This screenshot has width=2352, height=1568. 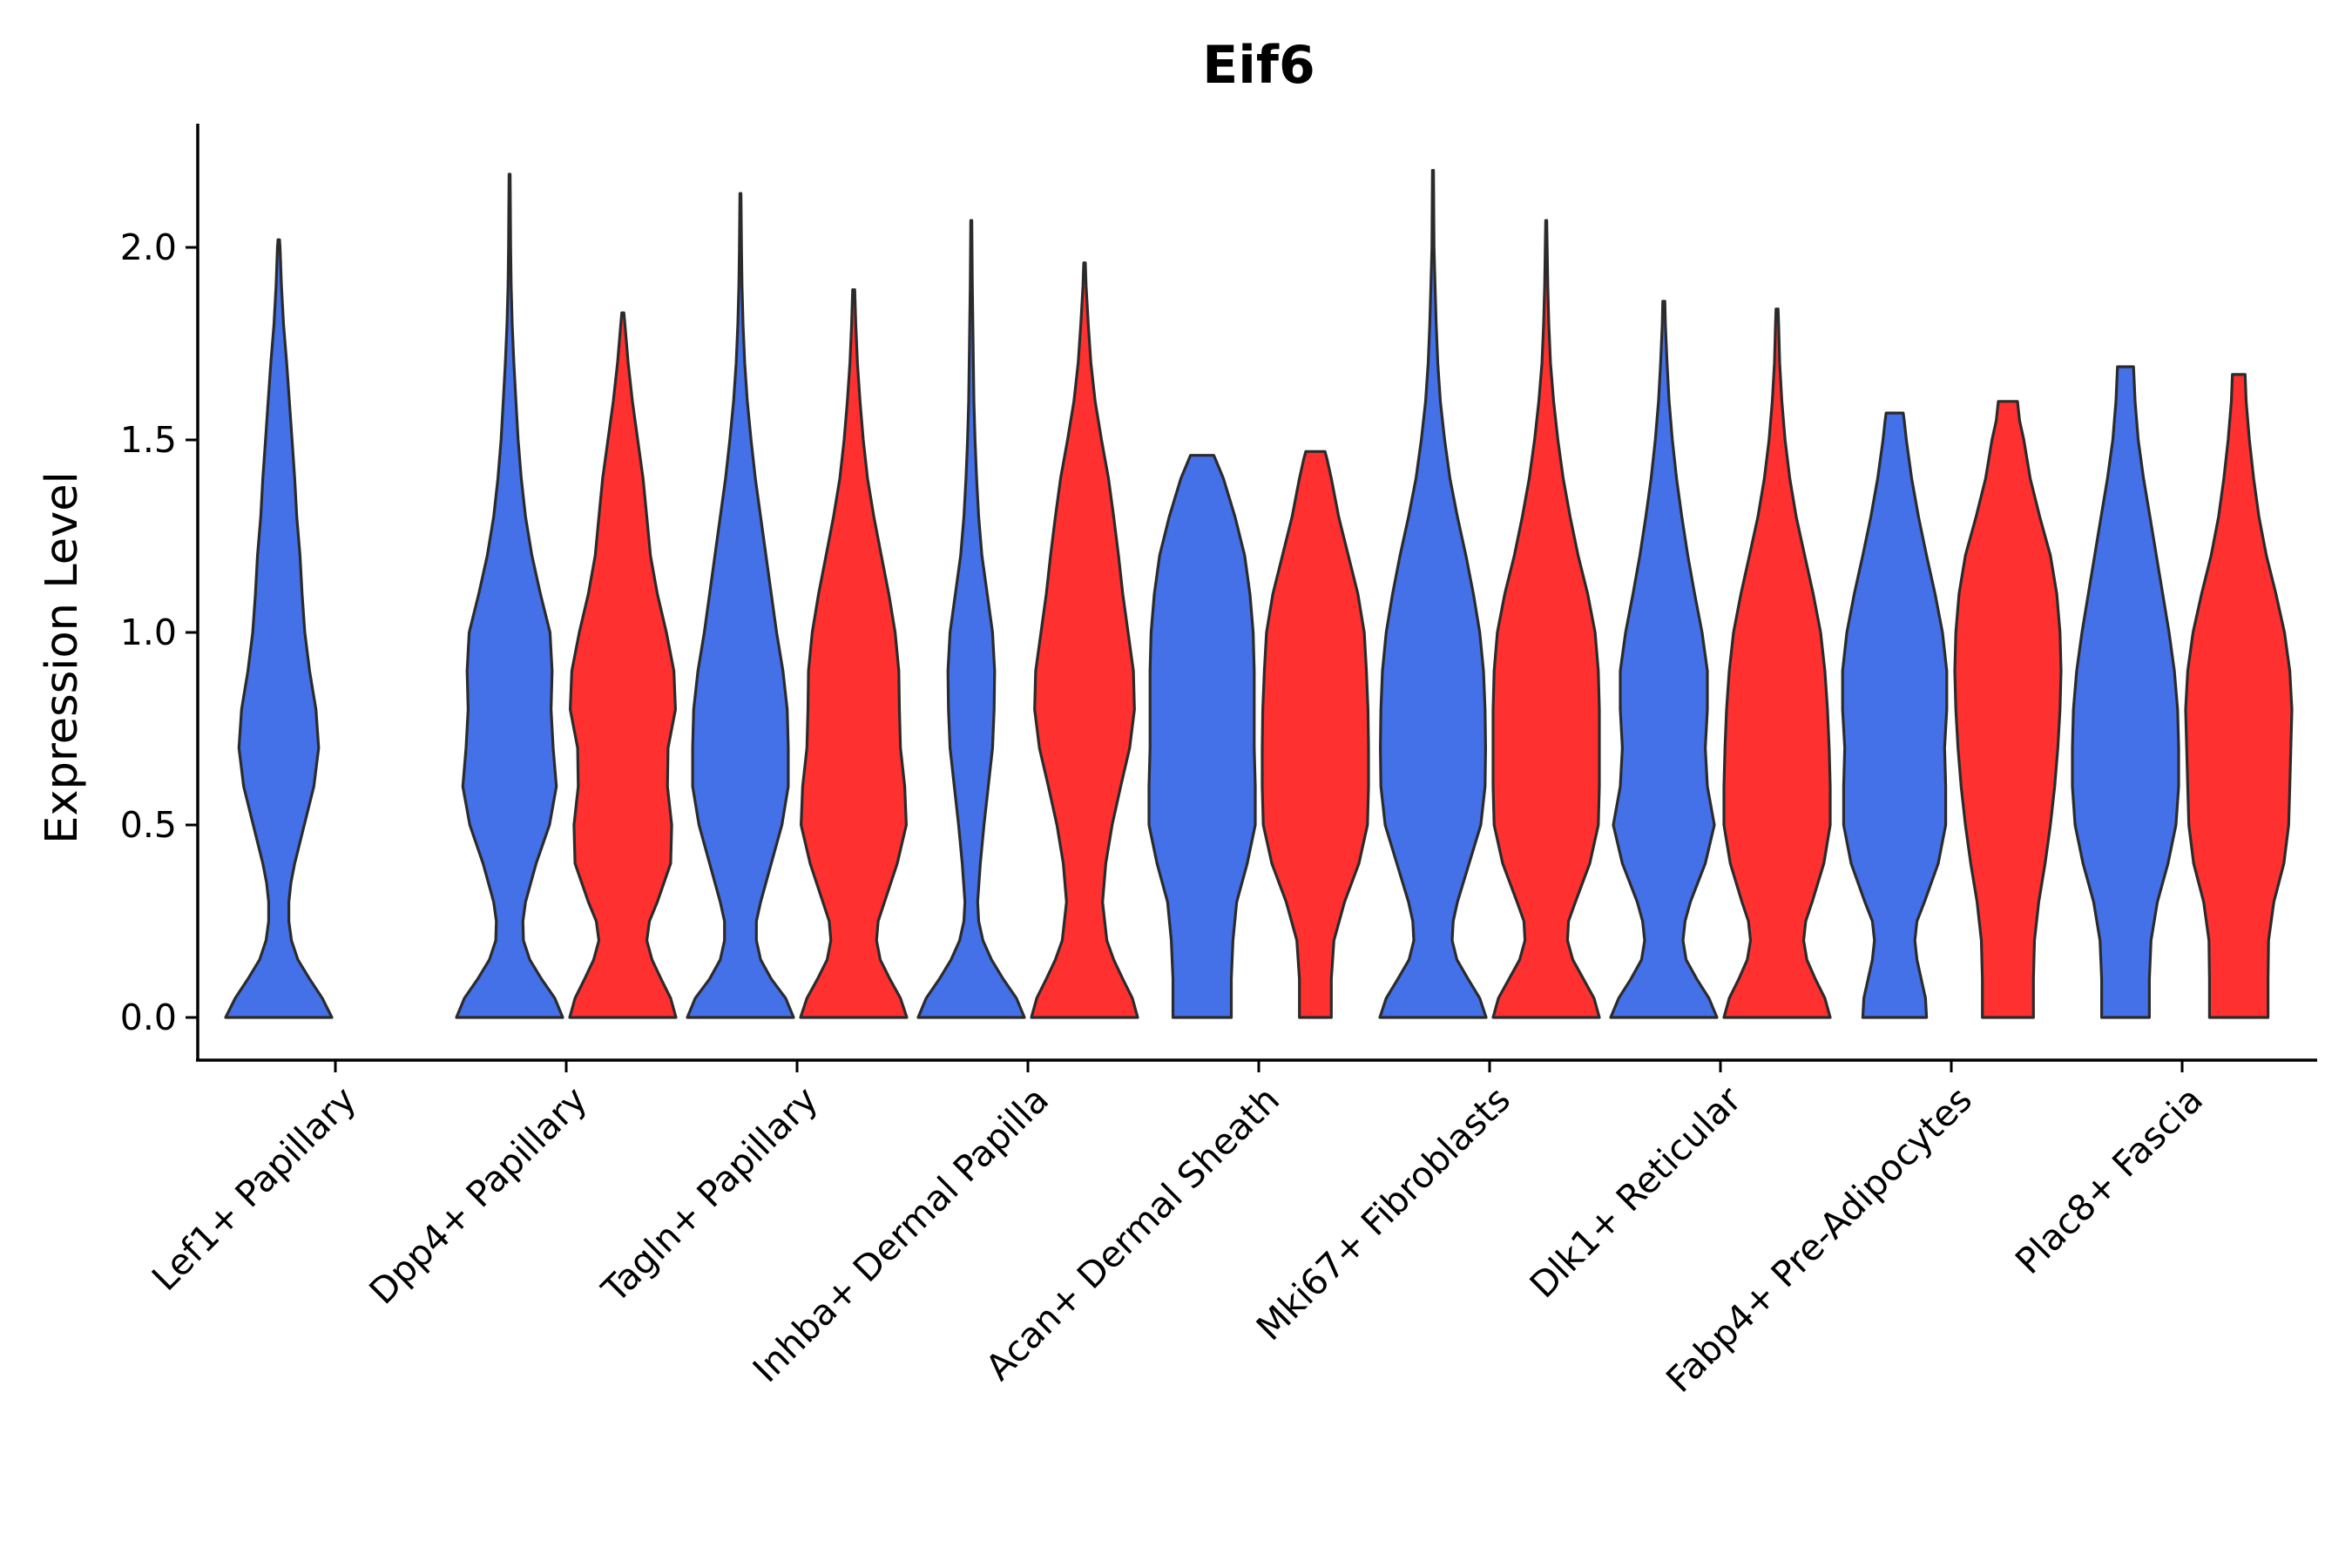 What do you see at coordinates (148, 825) in the screenshot?
I see `y-tick-label: 0.5` at bounding box center [148, 825].